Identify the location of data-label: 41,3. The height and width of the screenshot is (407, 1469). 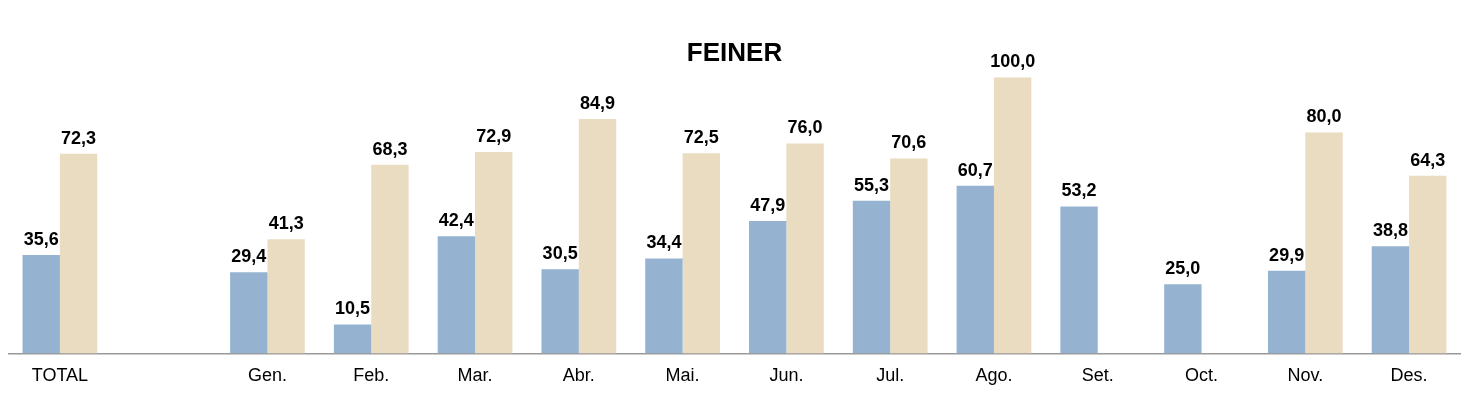
(286, 223).